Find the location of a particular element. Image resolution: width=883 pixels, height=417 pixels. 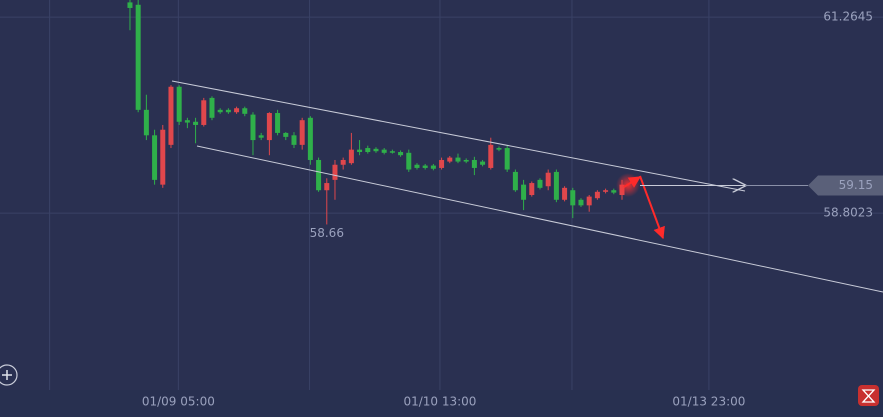

zoom-plus is located at coordinates (7, 375).